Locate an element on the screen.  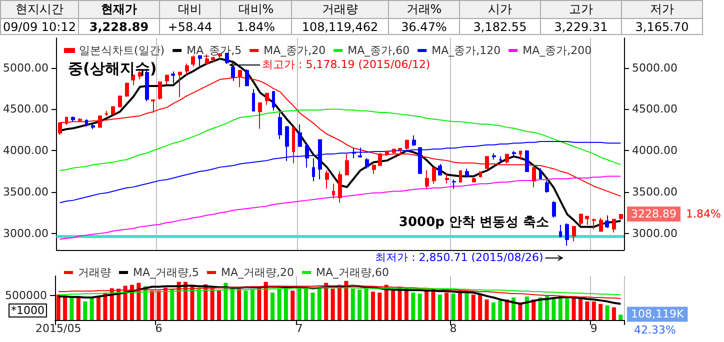
y2-tick-label: 3500.00 is located at coordinates (655, 192).